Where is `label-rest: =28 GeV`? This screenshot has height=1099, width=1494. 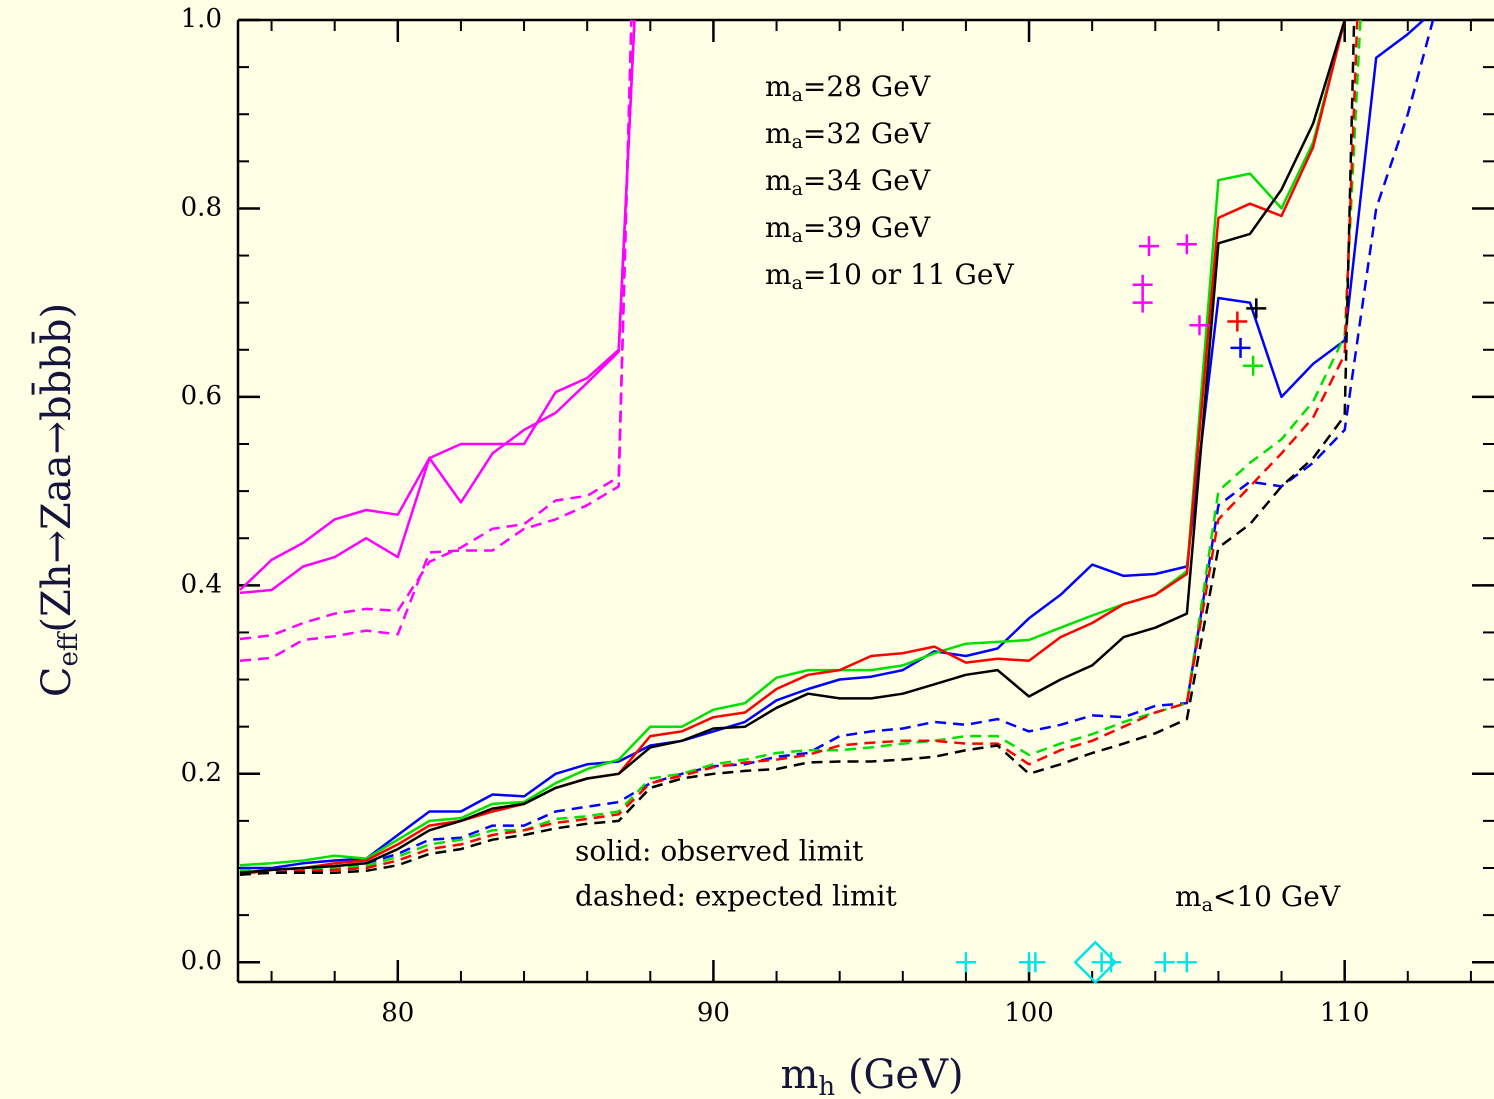 label-rest: =28 GeV is located at coordinates (867, 86).